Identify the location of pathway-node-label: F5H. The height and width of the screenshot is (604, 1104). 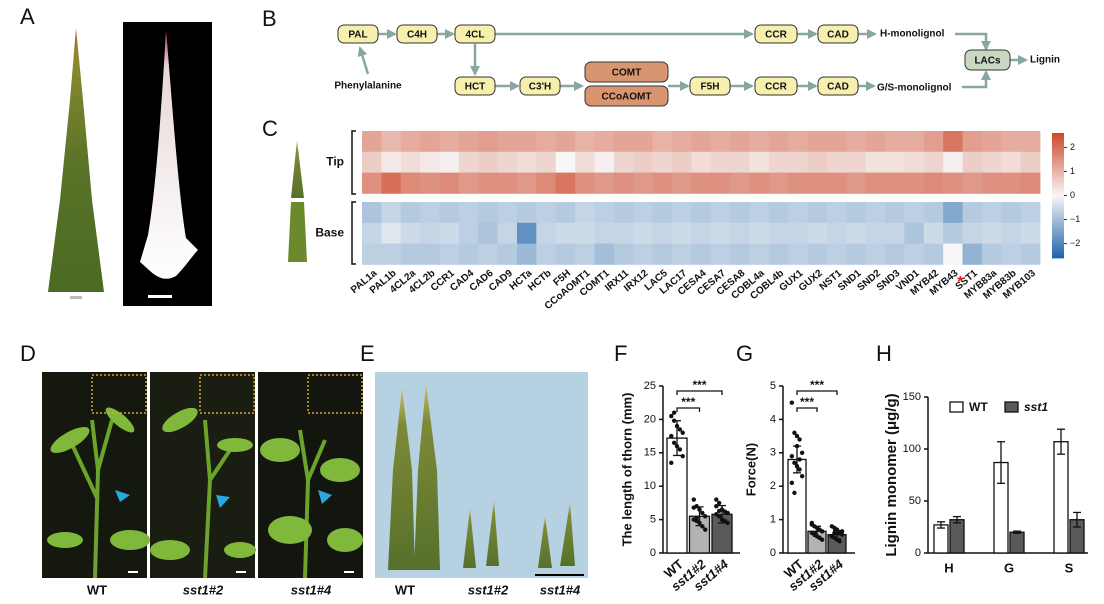
(710, 87).